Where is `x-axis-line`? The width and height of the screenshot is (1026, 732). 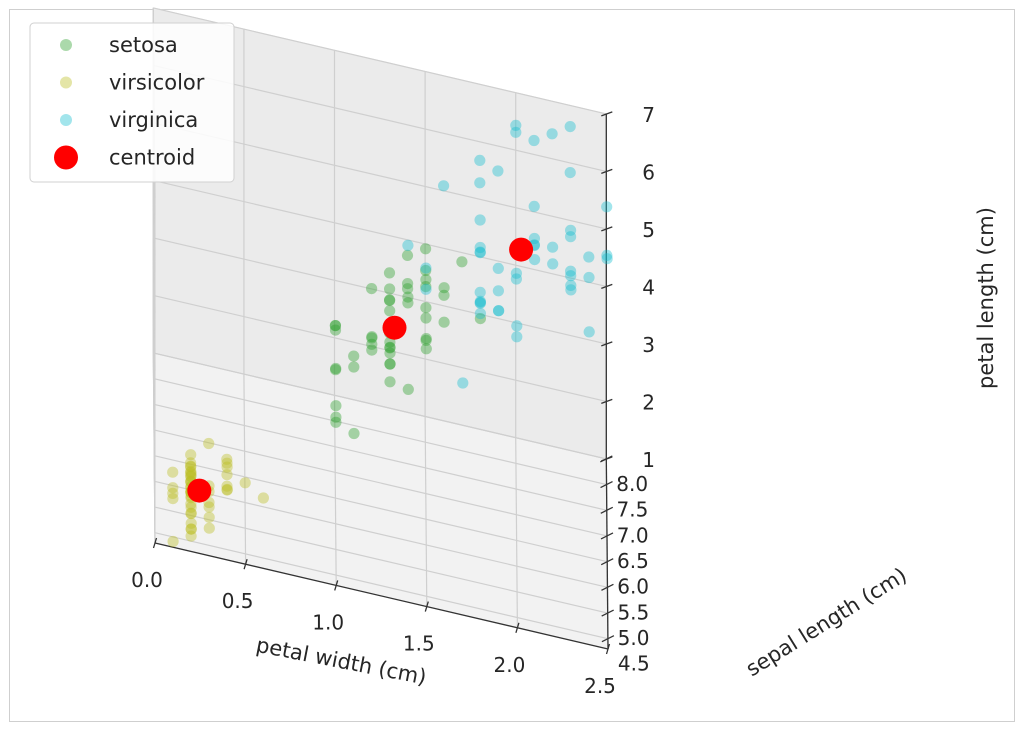 x-axis-line is located at coordinates (381, 596).